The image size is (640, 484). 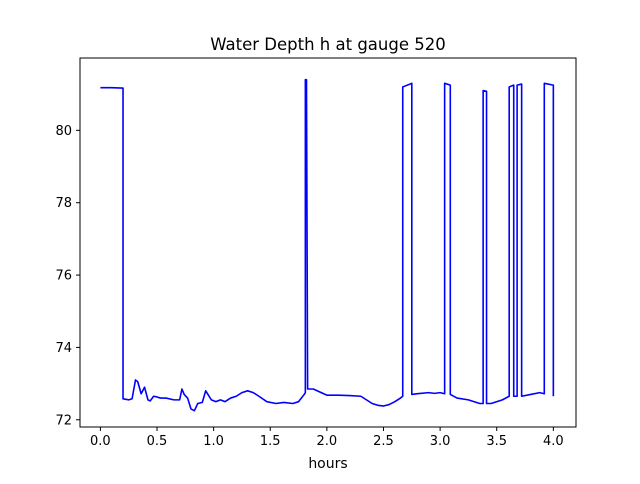 What do you see at coordinates (63, 420) in the screenshot?
I see `y-tick-label: 72` at bounding box center [63, 420].